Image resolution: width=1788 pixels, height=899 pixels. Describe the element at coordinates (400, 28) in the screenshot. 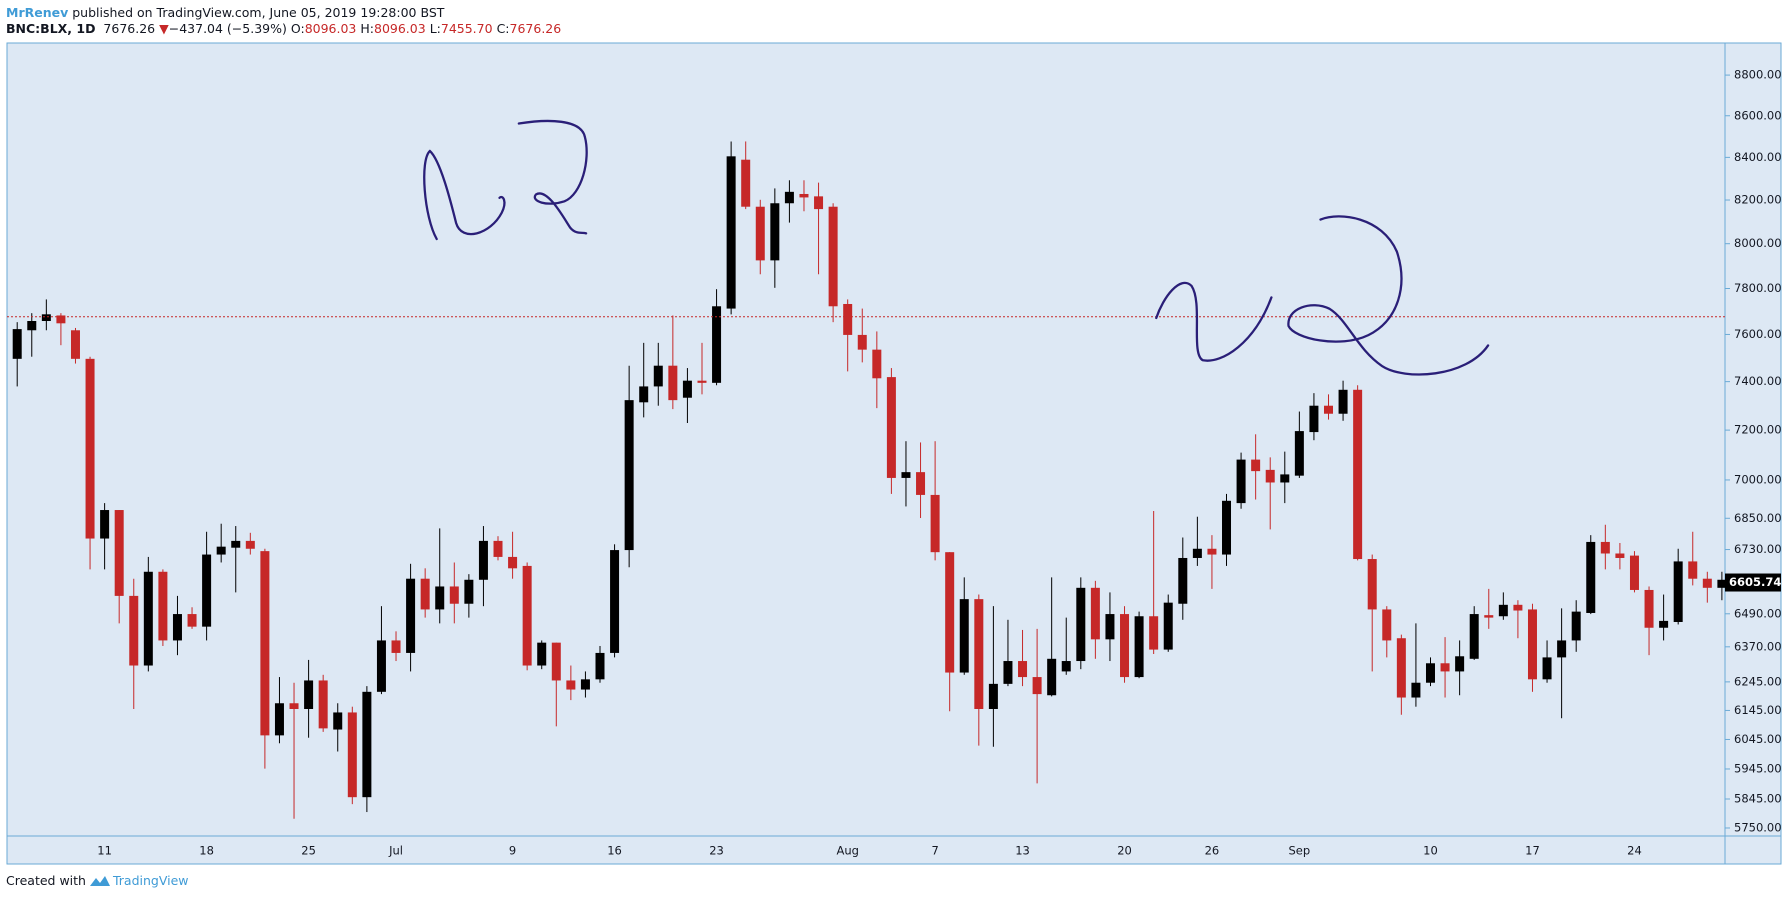

I see `h-value: 8096.03` at that location.